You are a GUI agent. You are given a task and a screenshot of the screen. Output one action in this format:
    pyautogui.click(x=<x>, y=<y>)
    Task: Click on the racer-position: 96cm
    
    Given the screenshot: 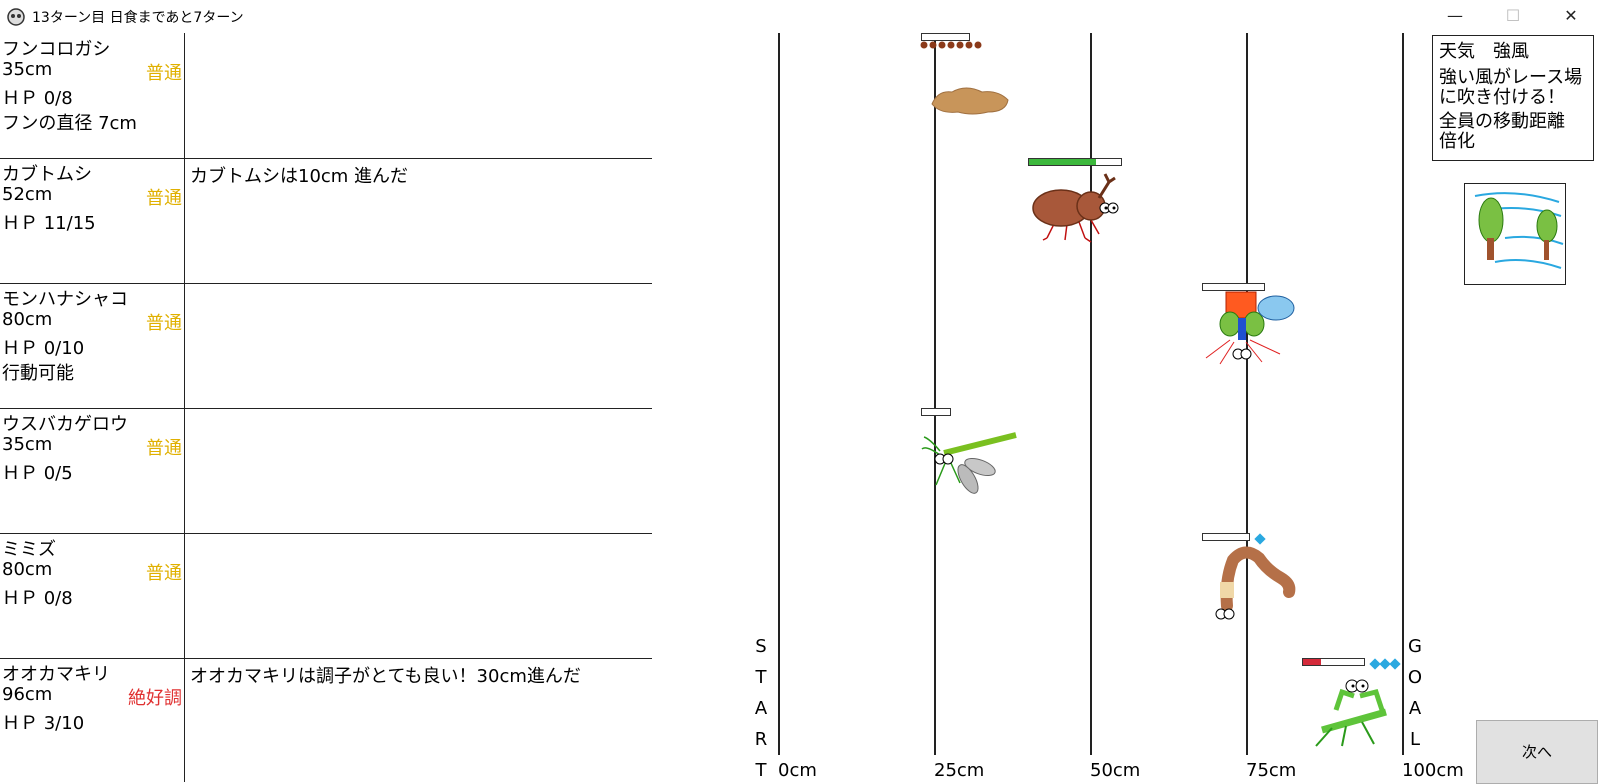 What is the action you would take?
    pyautogui.click(x=27, y=694)
    